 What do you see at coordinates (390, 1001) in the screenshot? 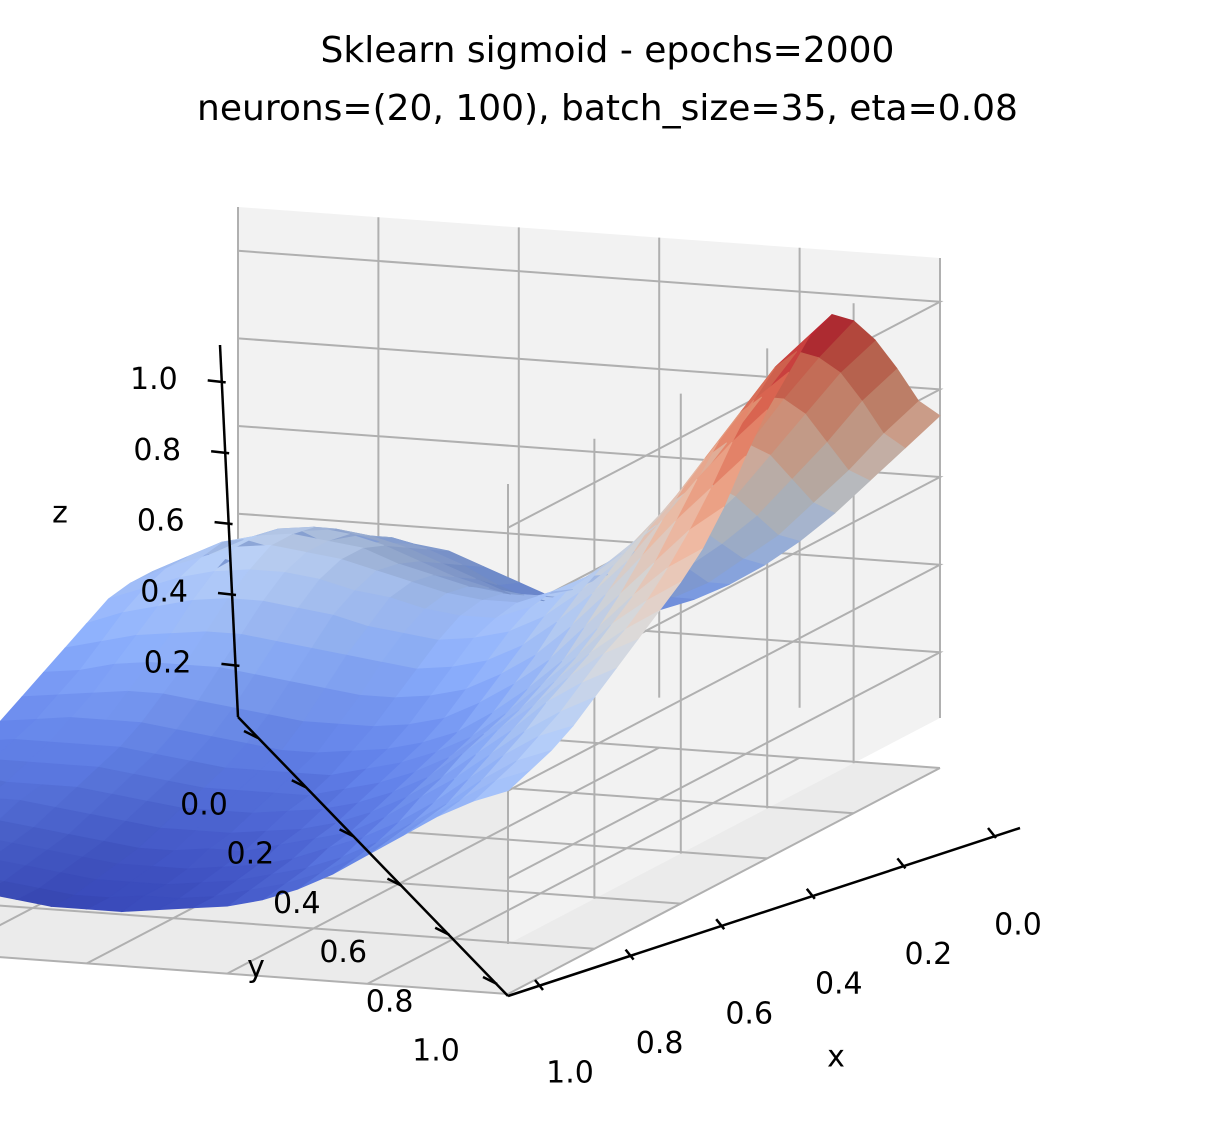
I see `y-tick-label: 0.8` at bounding box center [390, 1001].